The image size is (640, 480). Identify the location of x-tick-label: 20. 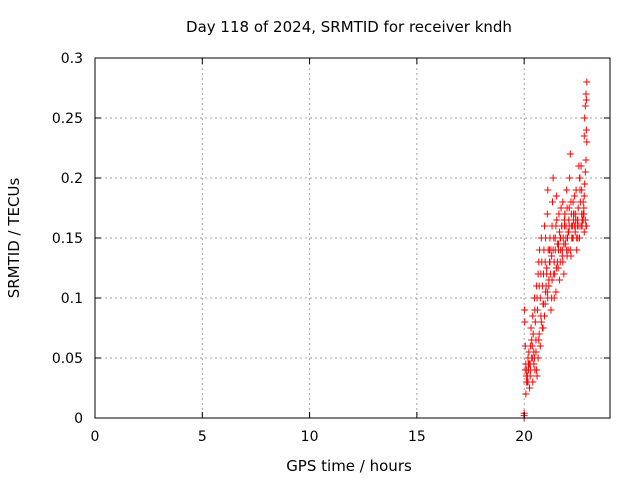
(524, 437).